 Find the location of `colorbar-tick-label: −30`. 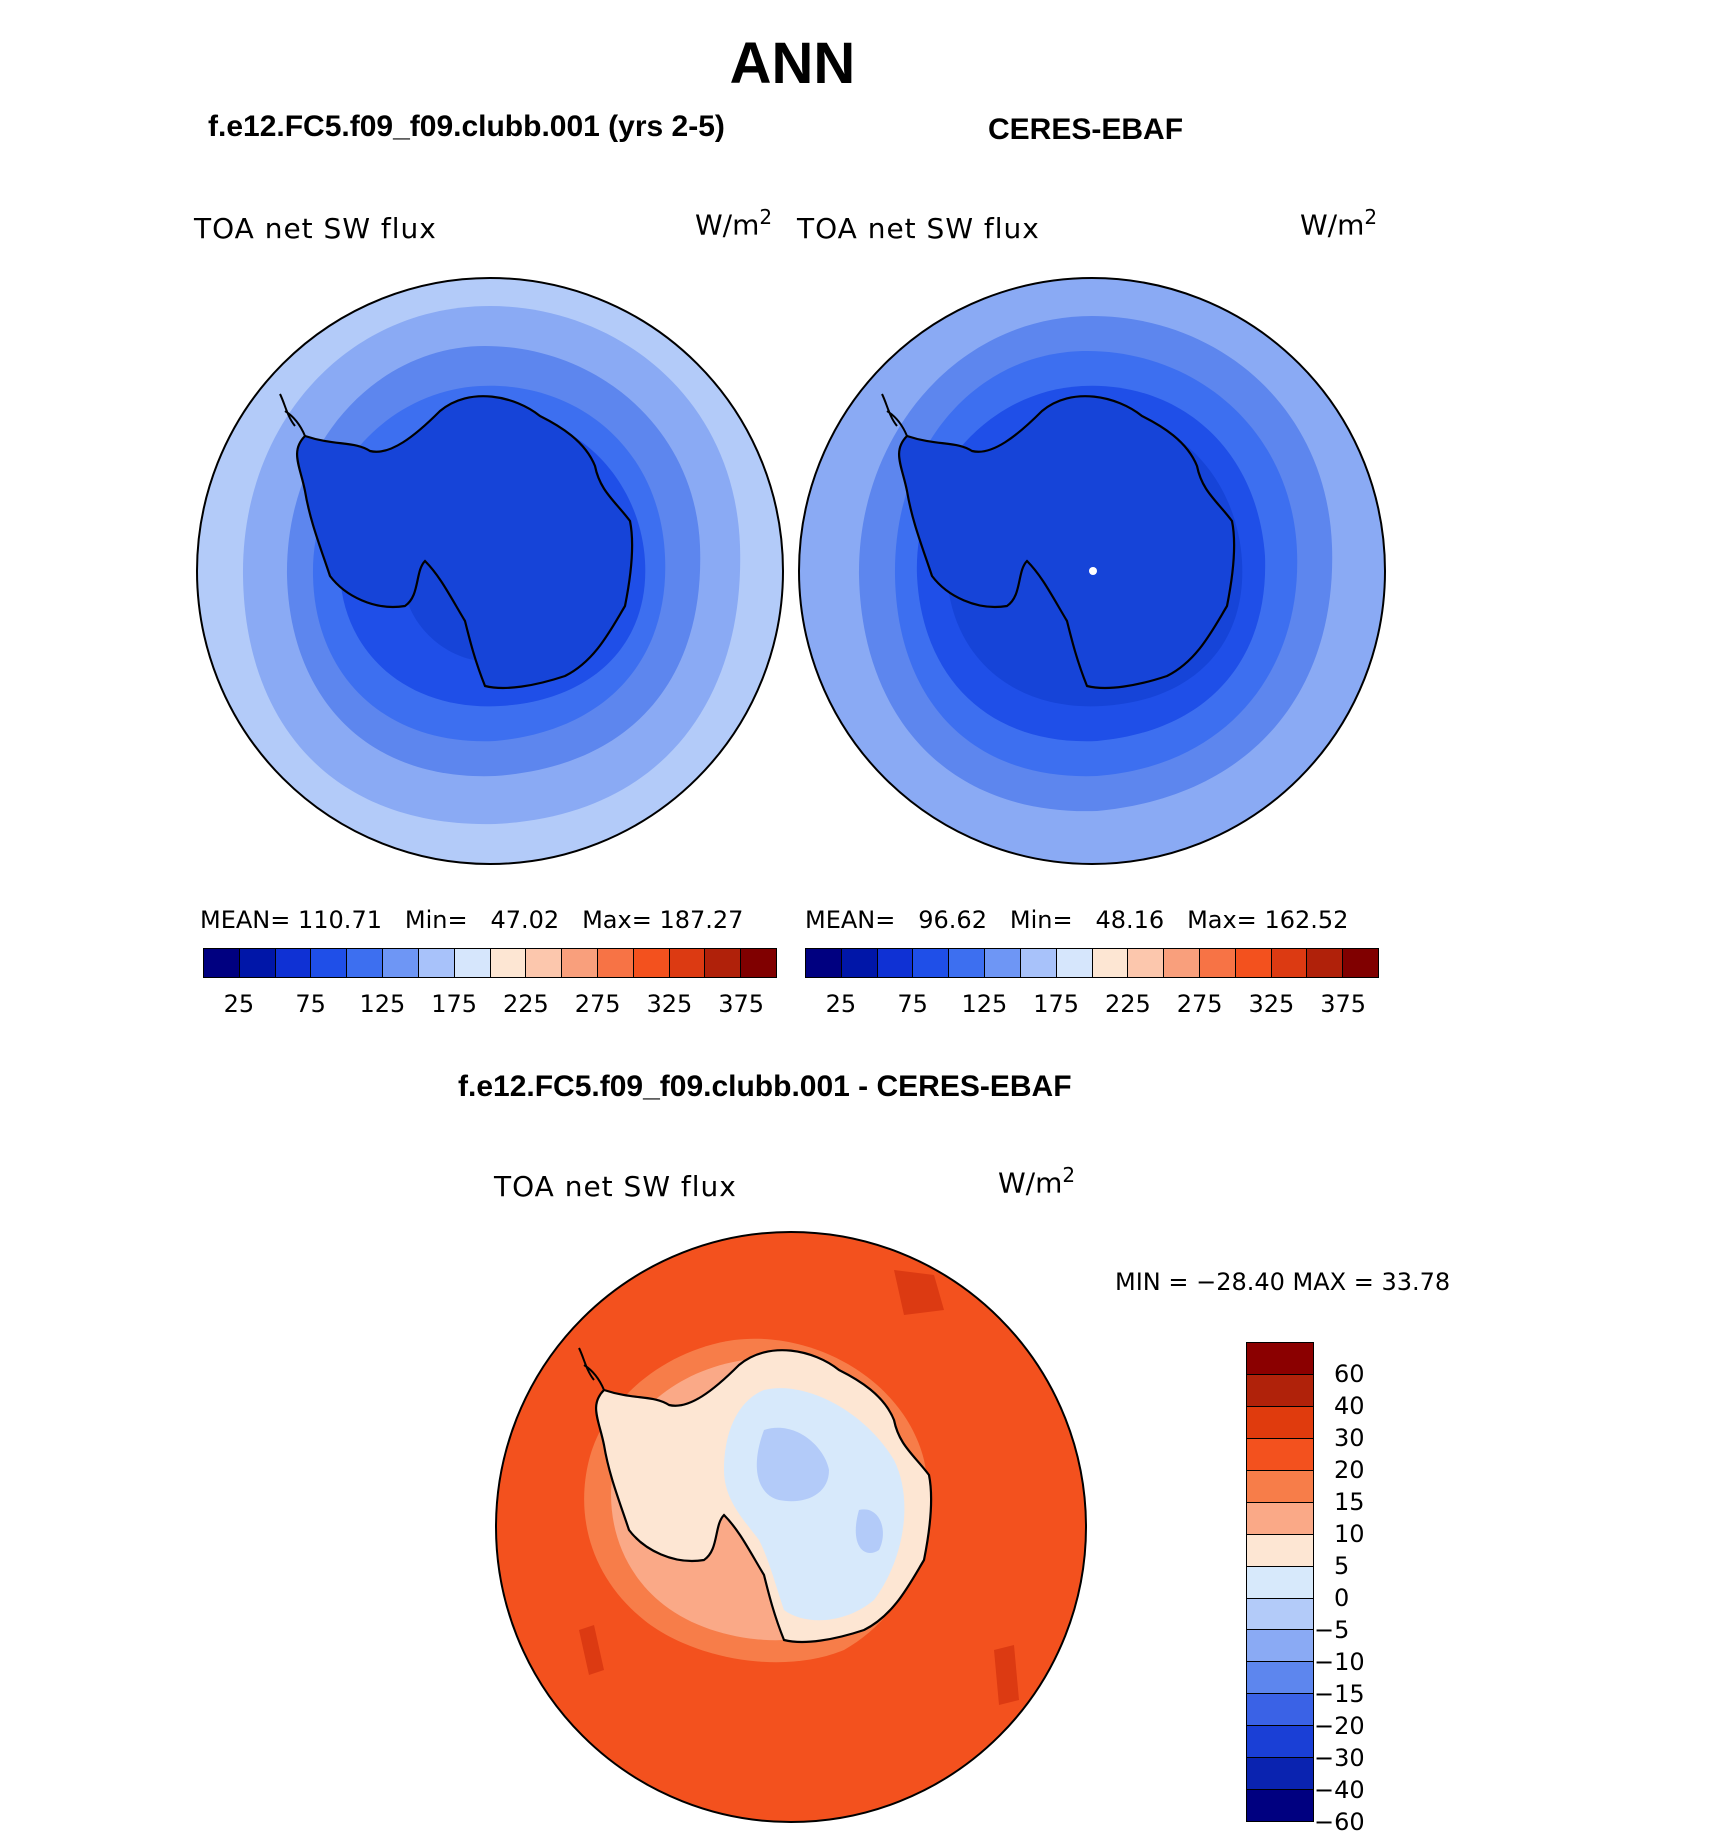

colorbar-tick-label: −30 is located at coordinates (1339, 1758).